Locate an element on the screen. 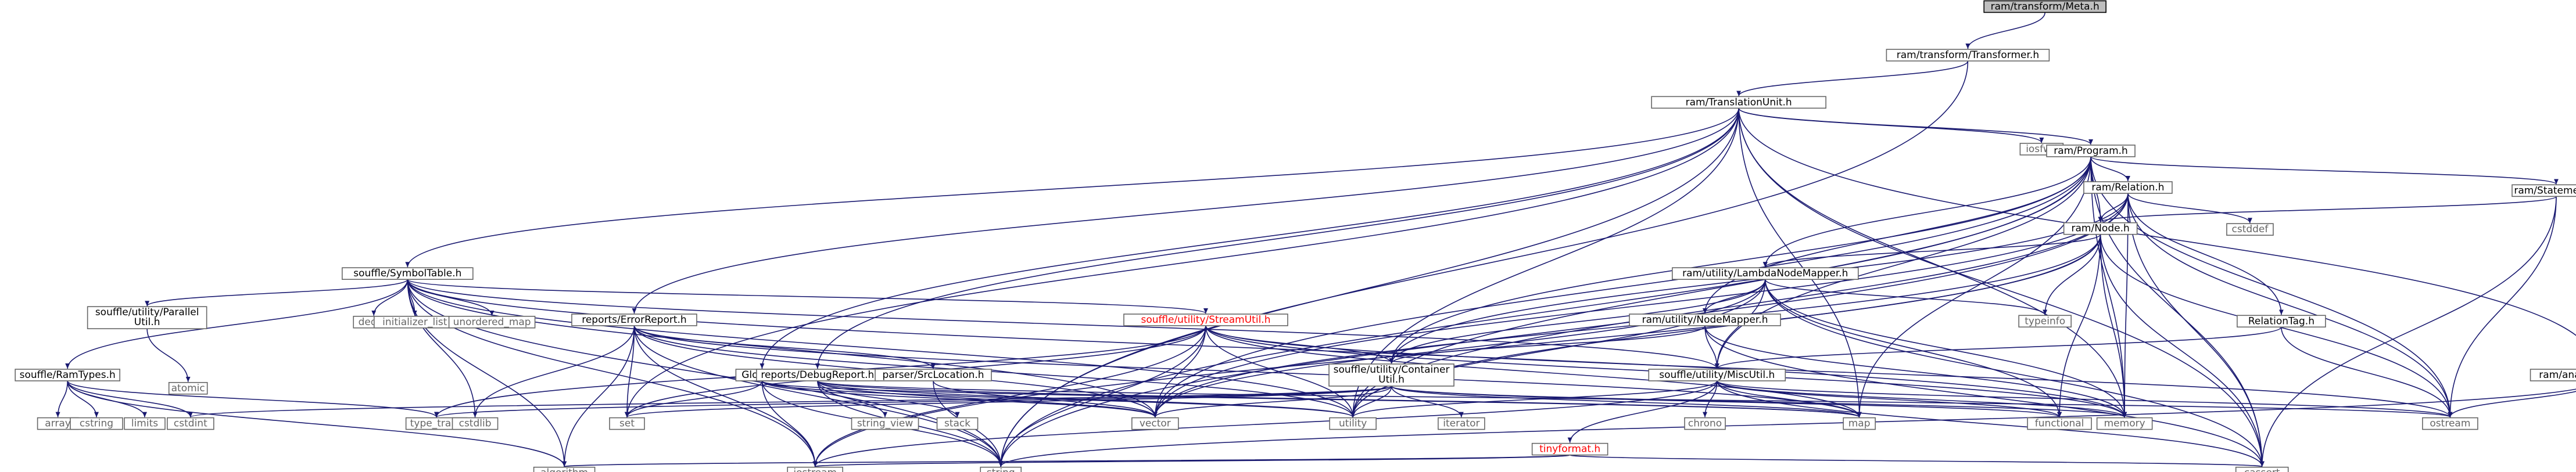 The width and height of the screenshot is (2576, 472). edge-debugreport-to-stack is located at coordinates (888, 398).